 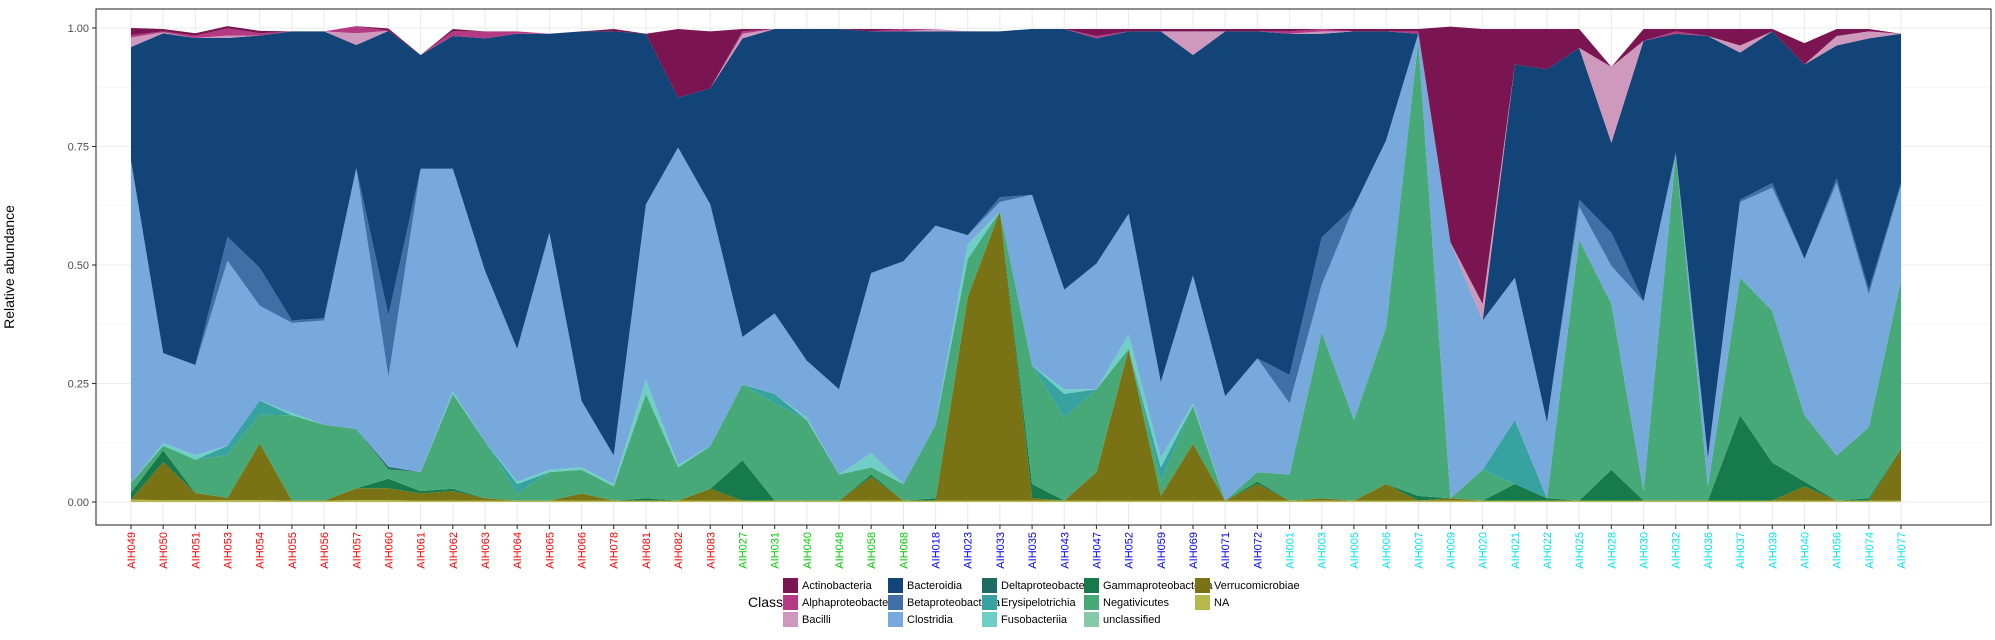 What do you see at coordinates (989, 619) in the screenshot?
I see `legend-swatch-fusobacteriia` at bounding box center [989, 619].